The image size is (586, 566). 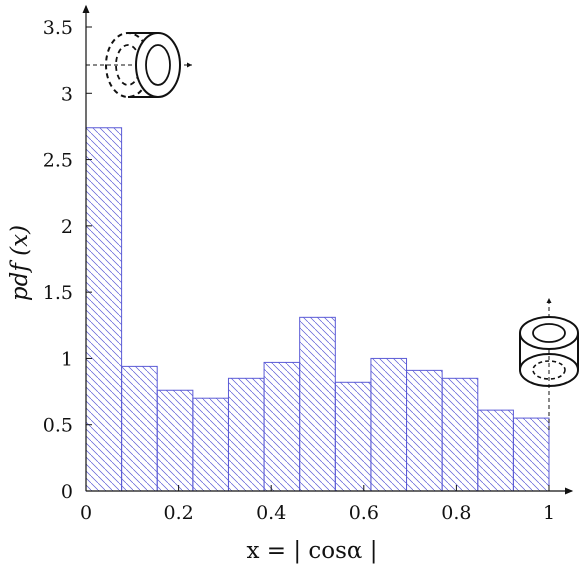 What do you see at coordinates (67, 260) in the screenshot?
I see `y-ticks: 0 0.5 1 1.5 2 2.5 3 3.5` at bounding box center [67, 260].